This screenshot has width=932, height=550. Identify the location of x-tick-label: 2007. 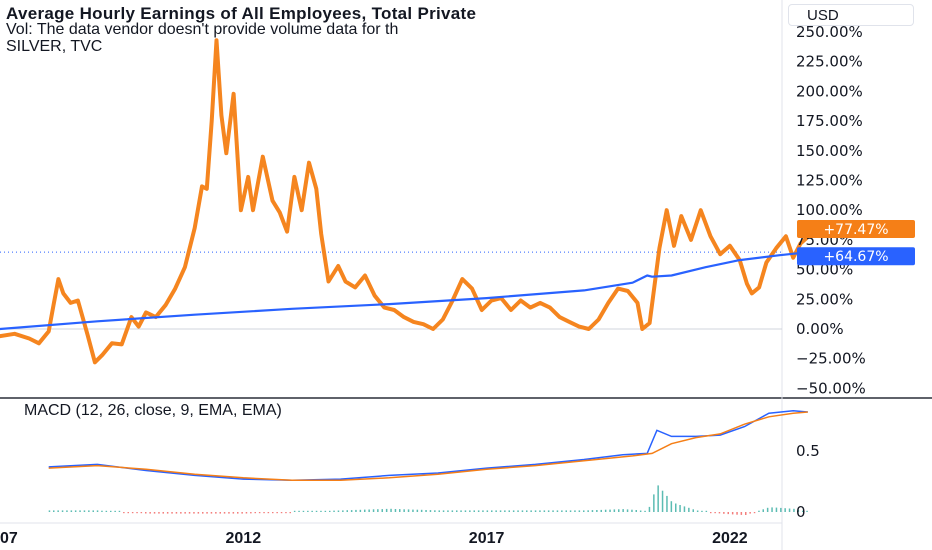
(9, 538).